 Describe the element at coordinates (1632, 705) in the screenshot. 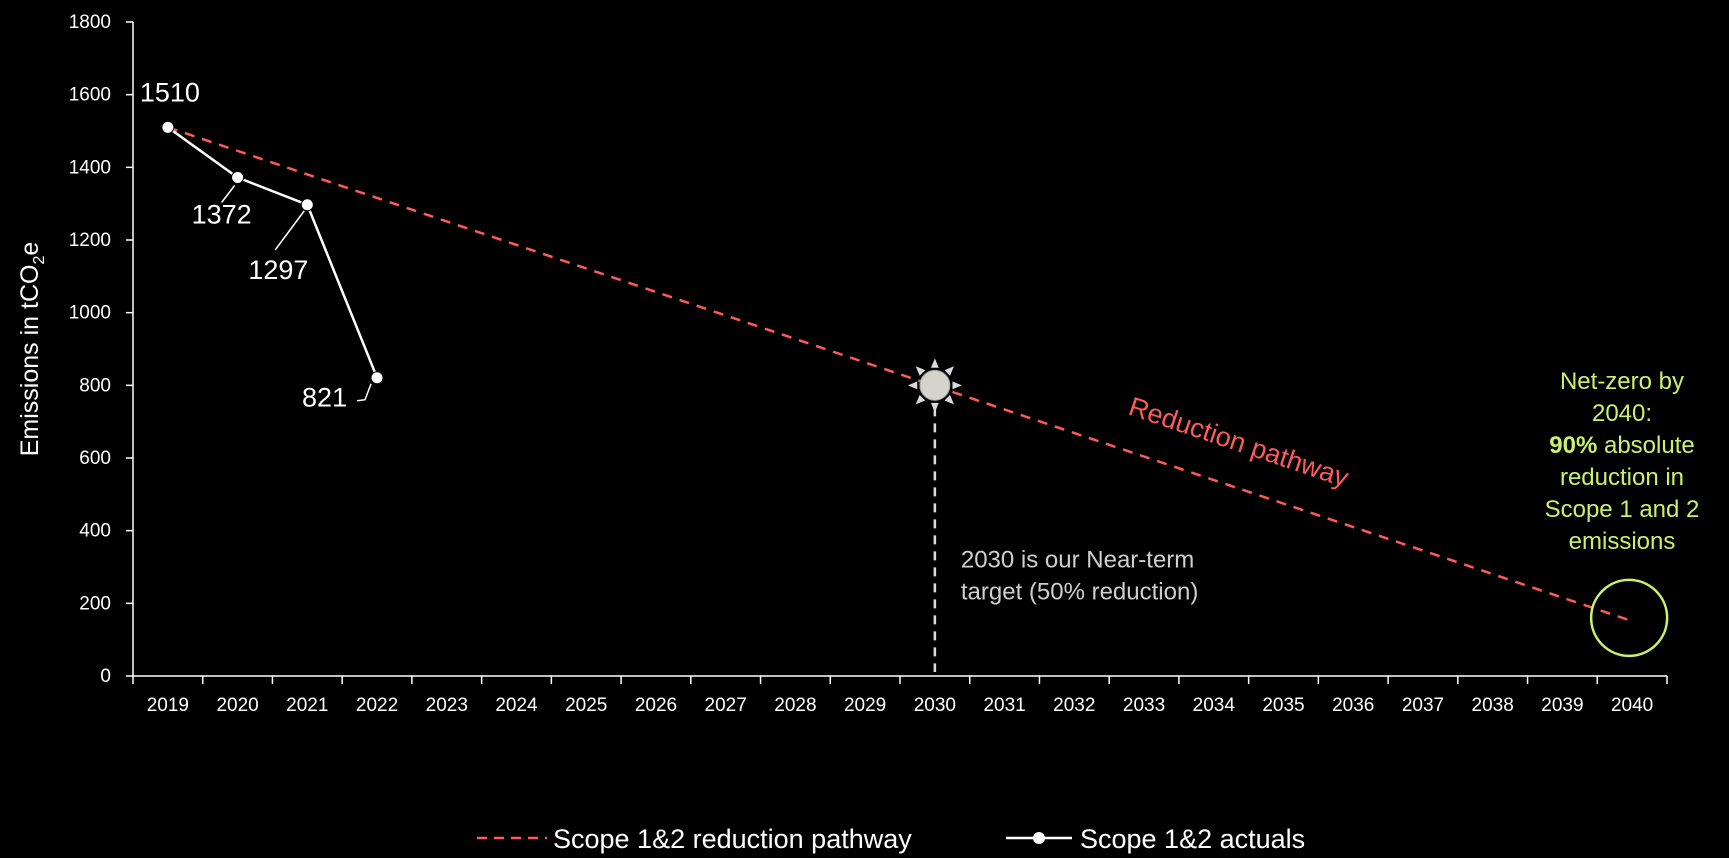

I see `x-tick-label: 2040` at that location.